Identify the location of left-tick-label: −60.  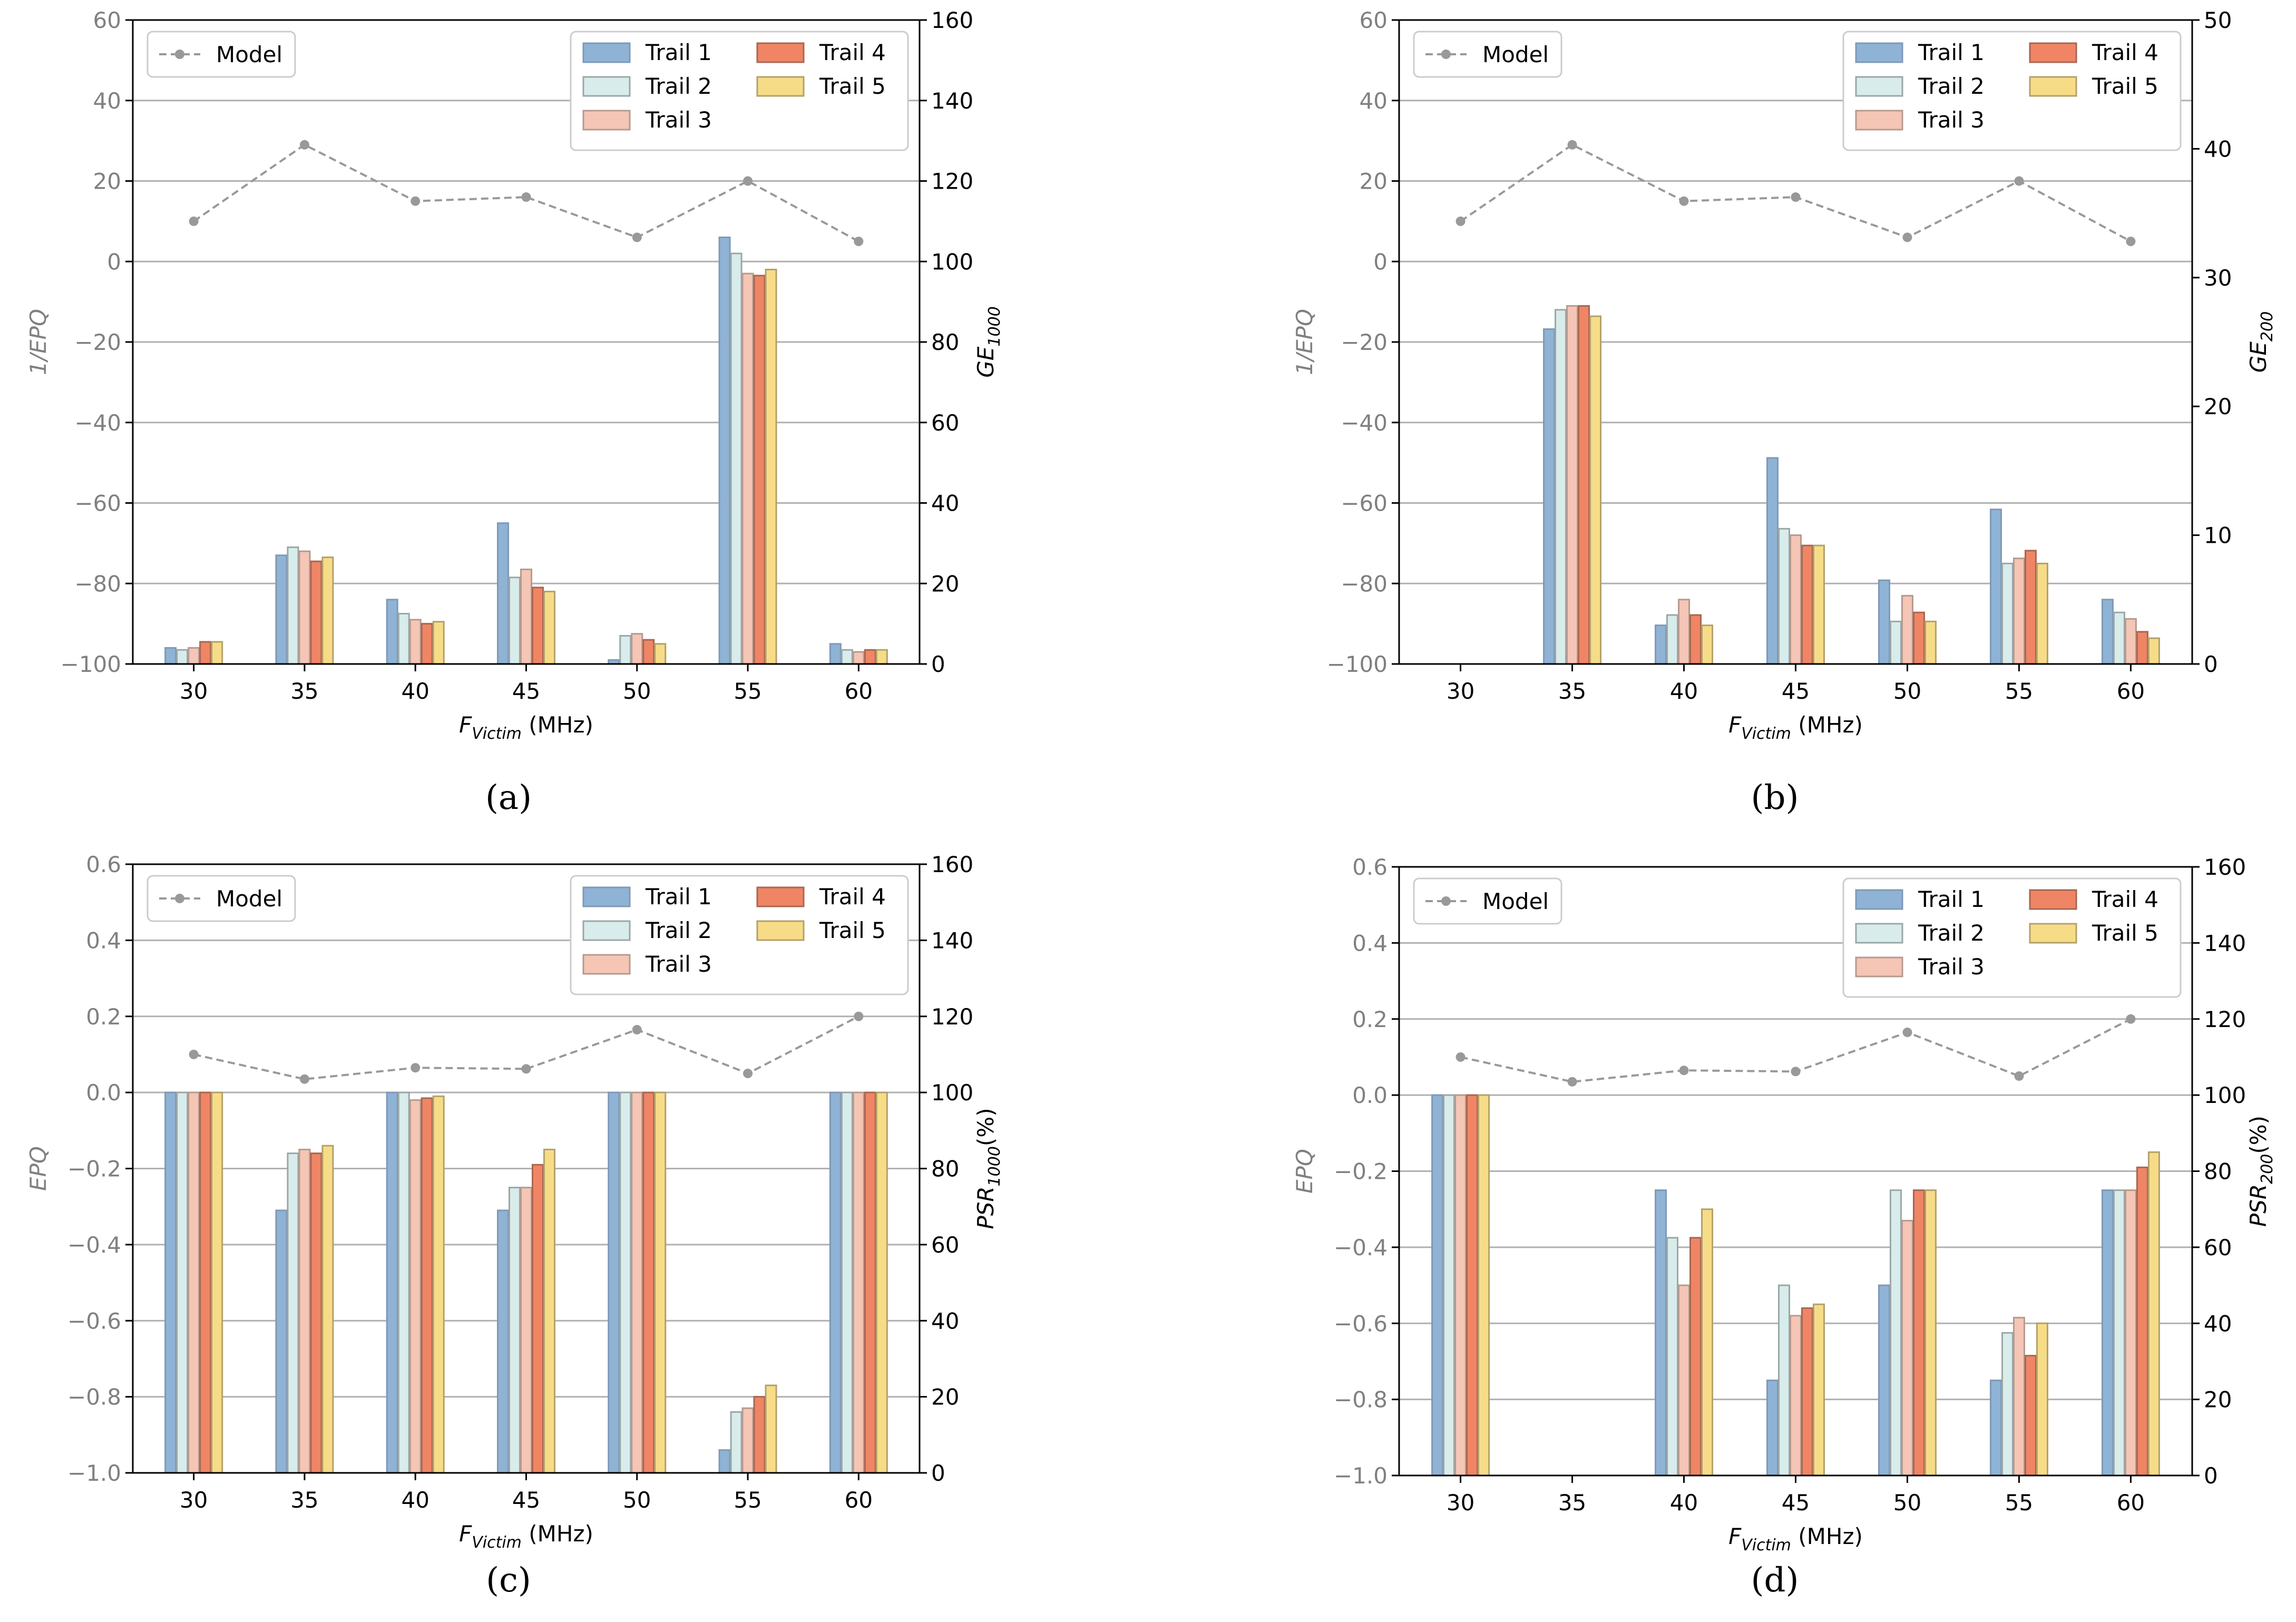
(97, 503).